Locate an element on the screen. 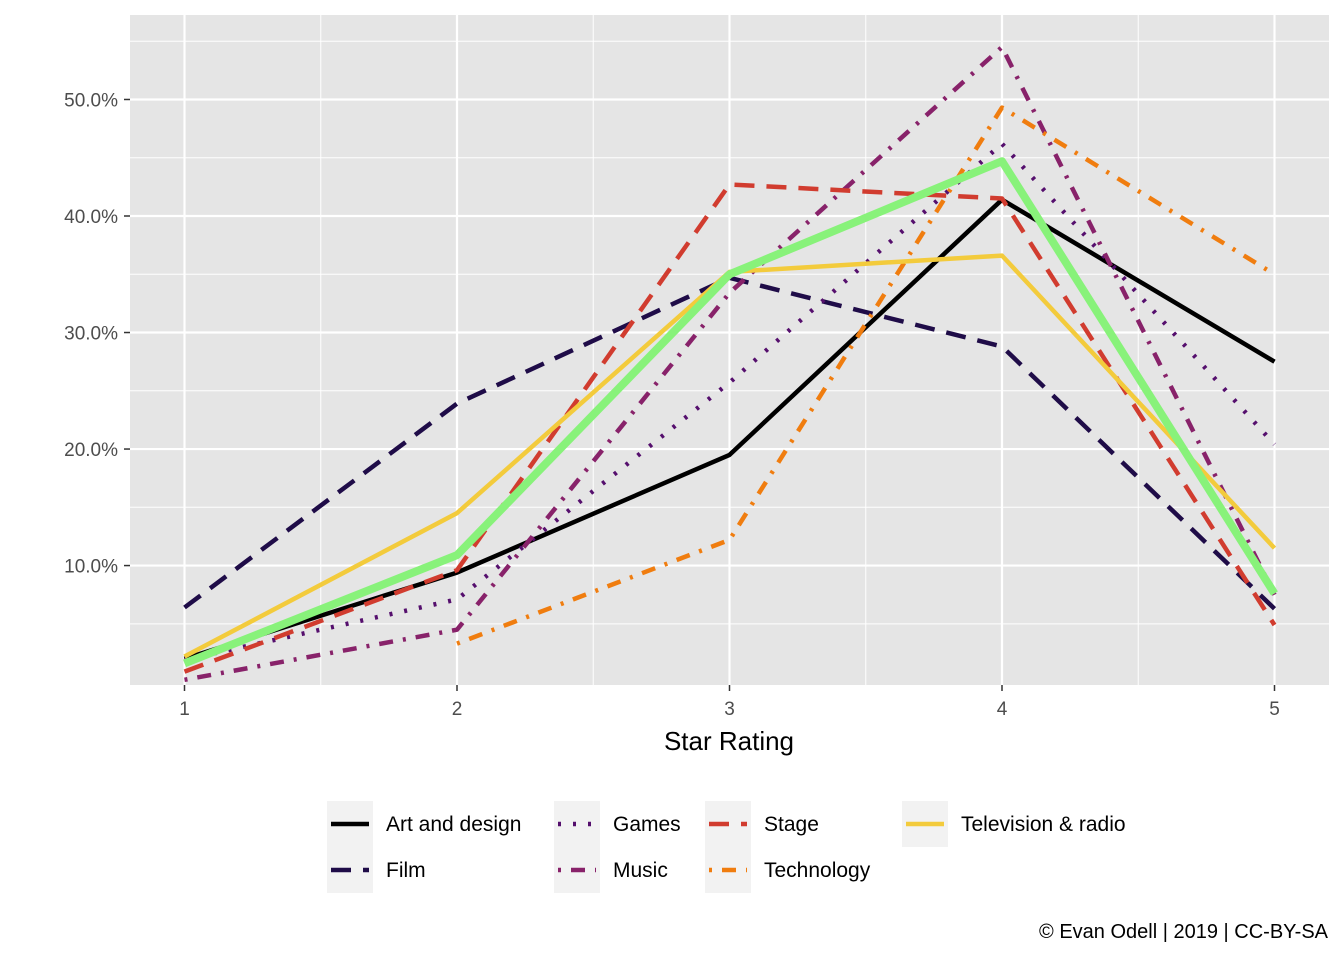 The image size is (1344, 960). y-tick-label: 30.0% is located at coordinates (91, 334).